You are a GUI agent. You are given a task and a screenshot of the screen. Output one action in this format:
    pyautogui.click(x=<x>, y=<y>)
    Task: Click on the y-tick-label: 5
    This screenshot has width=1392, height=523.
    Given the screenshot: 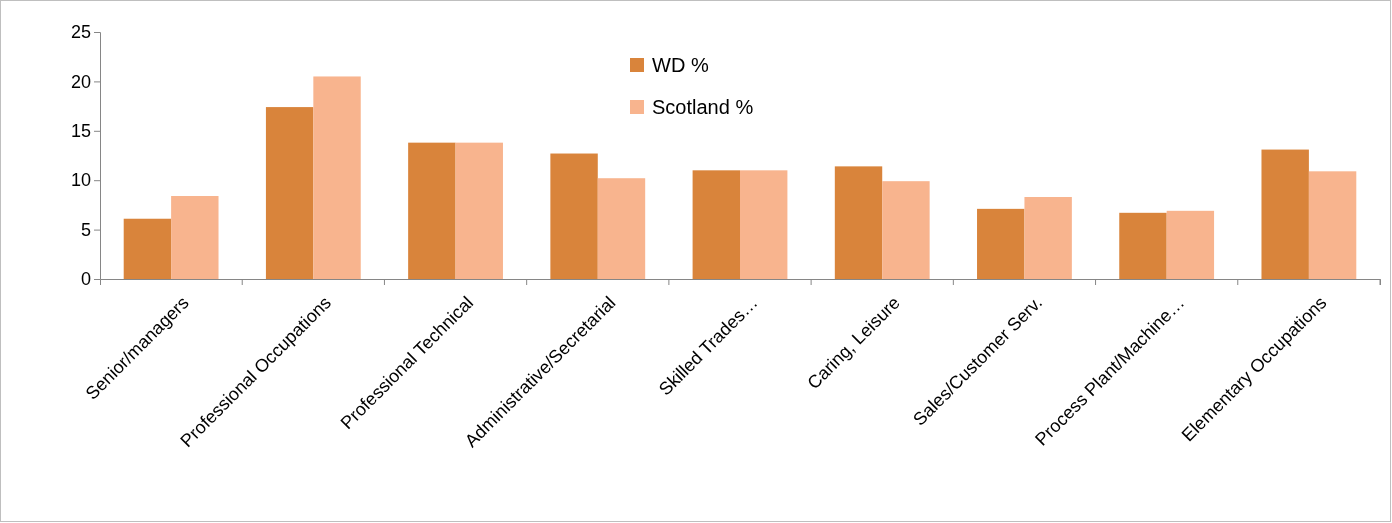 What is the action you would take?
    pyautogui.click(x=85, y=229)
    